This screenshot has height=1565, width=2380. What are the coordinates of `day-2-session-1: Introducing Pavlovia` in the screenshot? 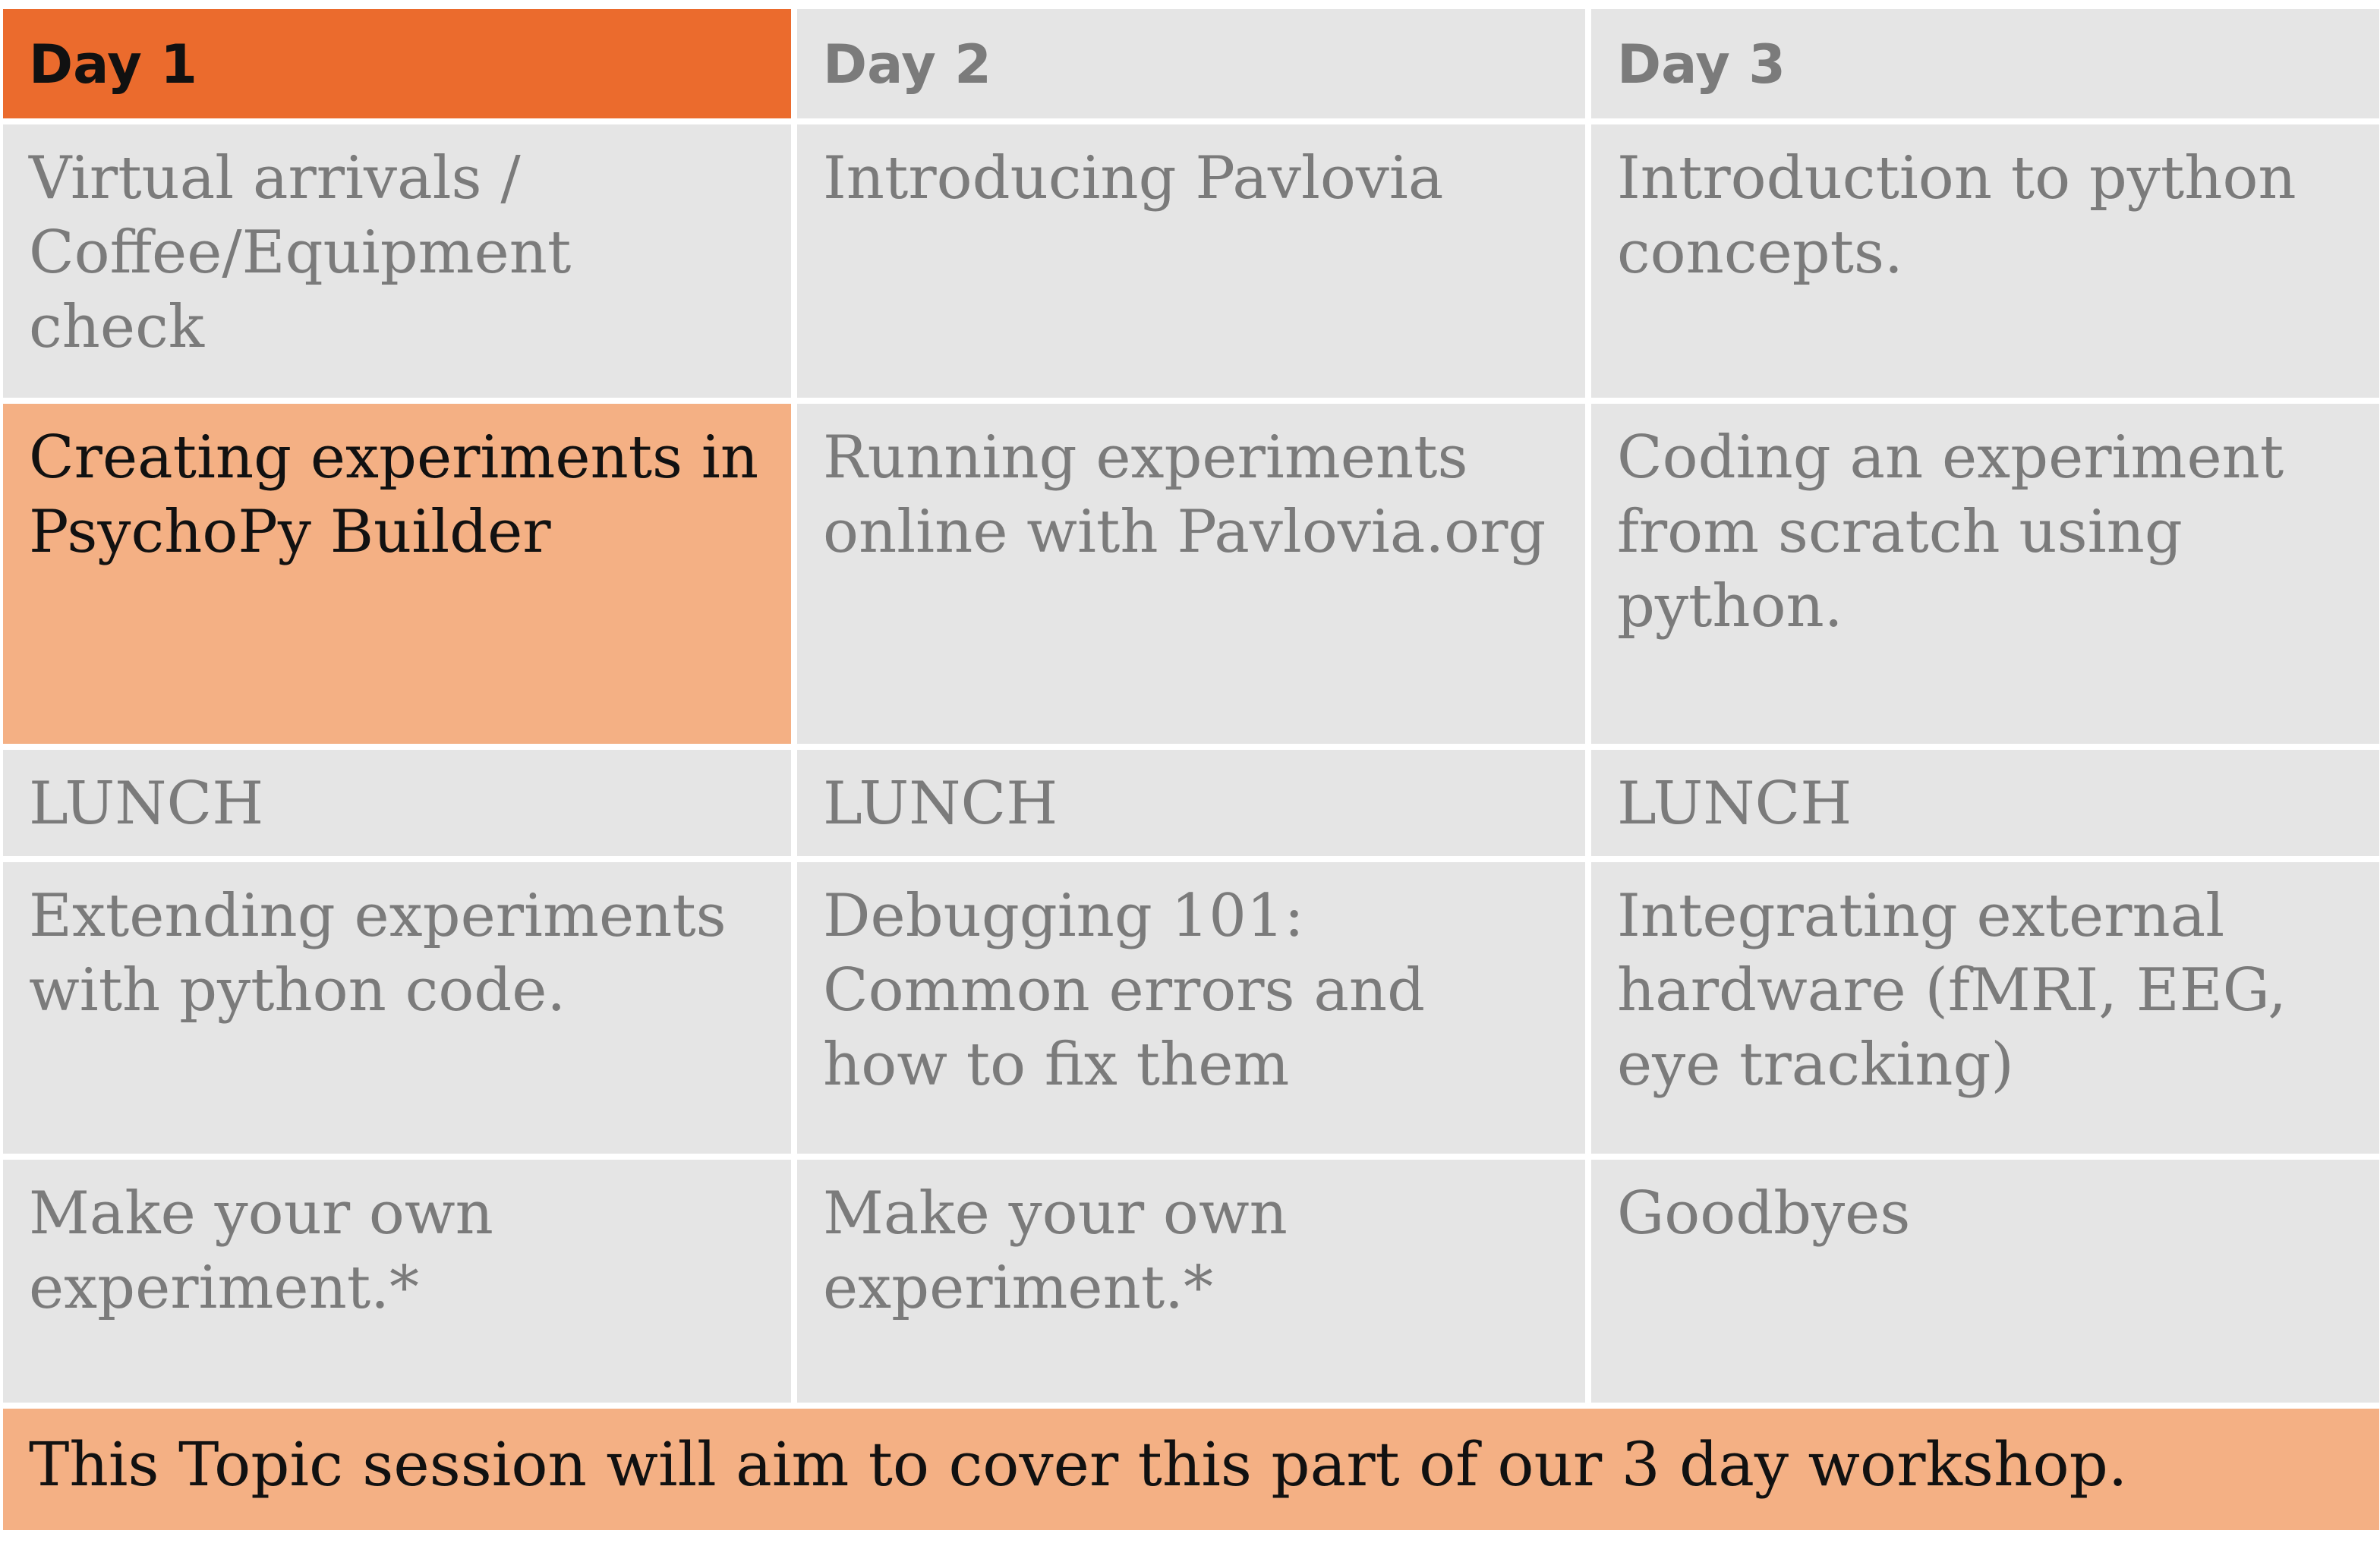 It's located at (1191, 261).